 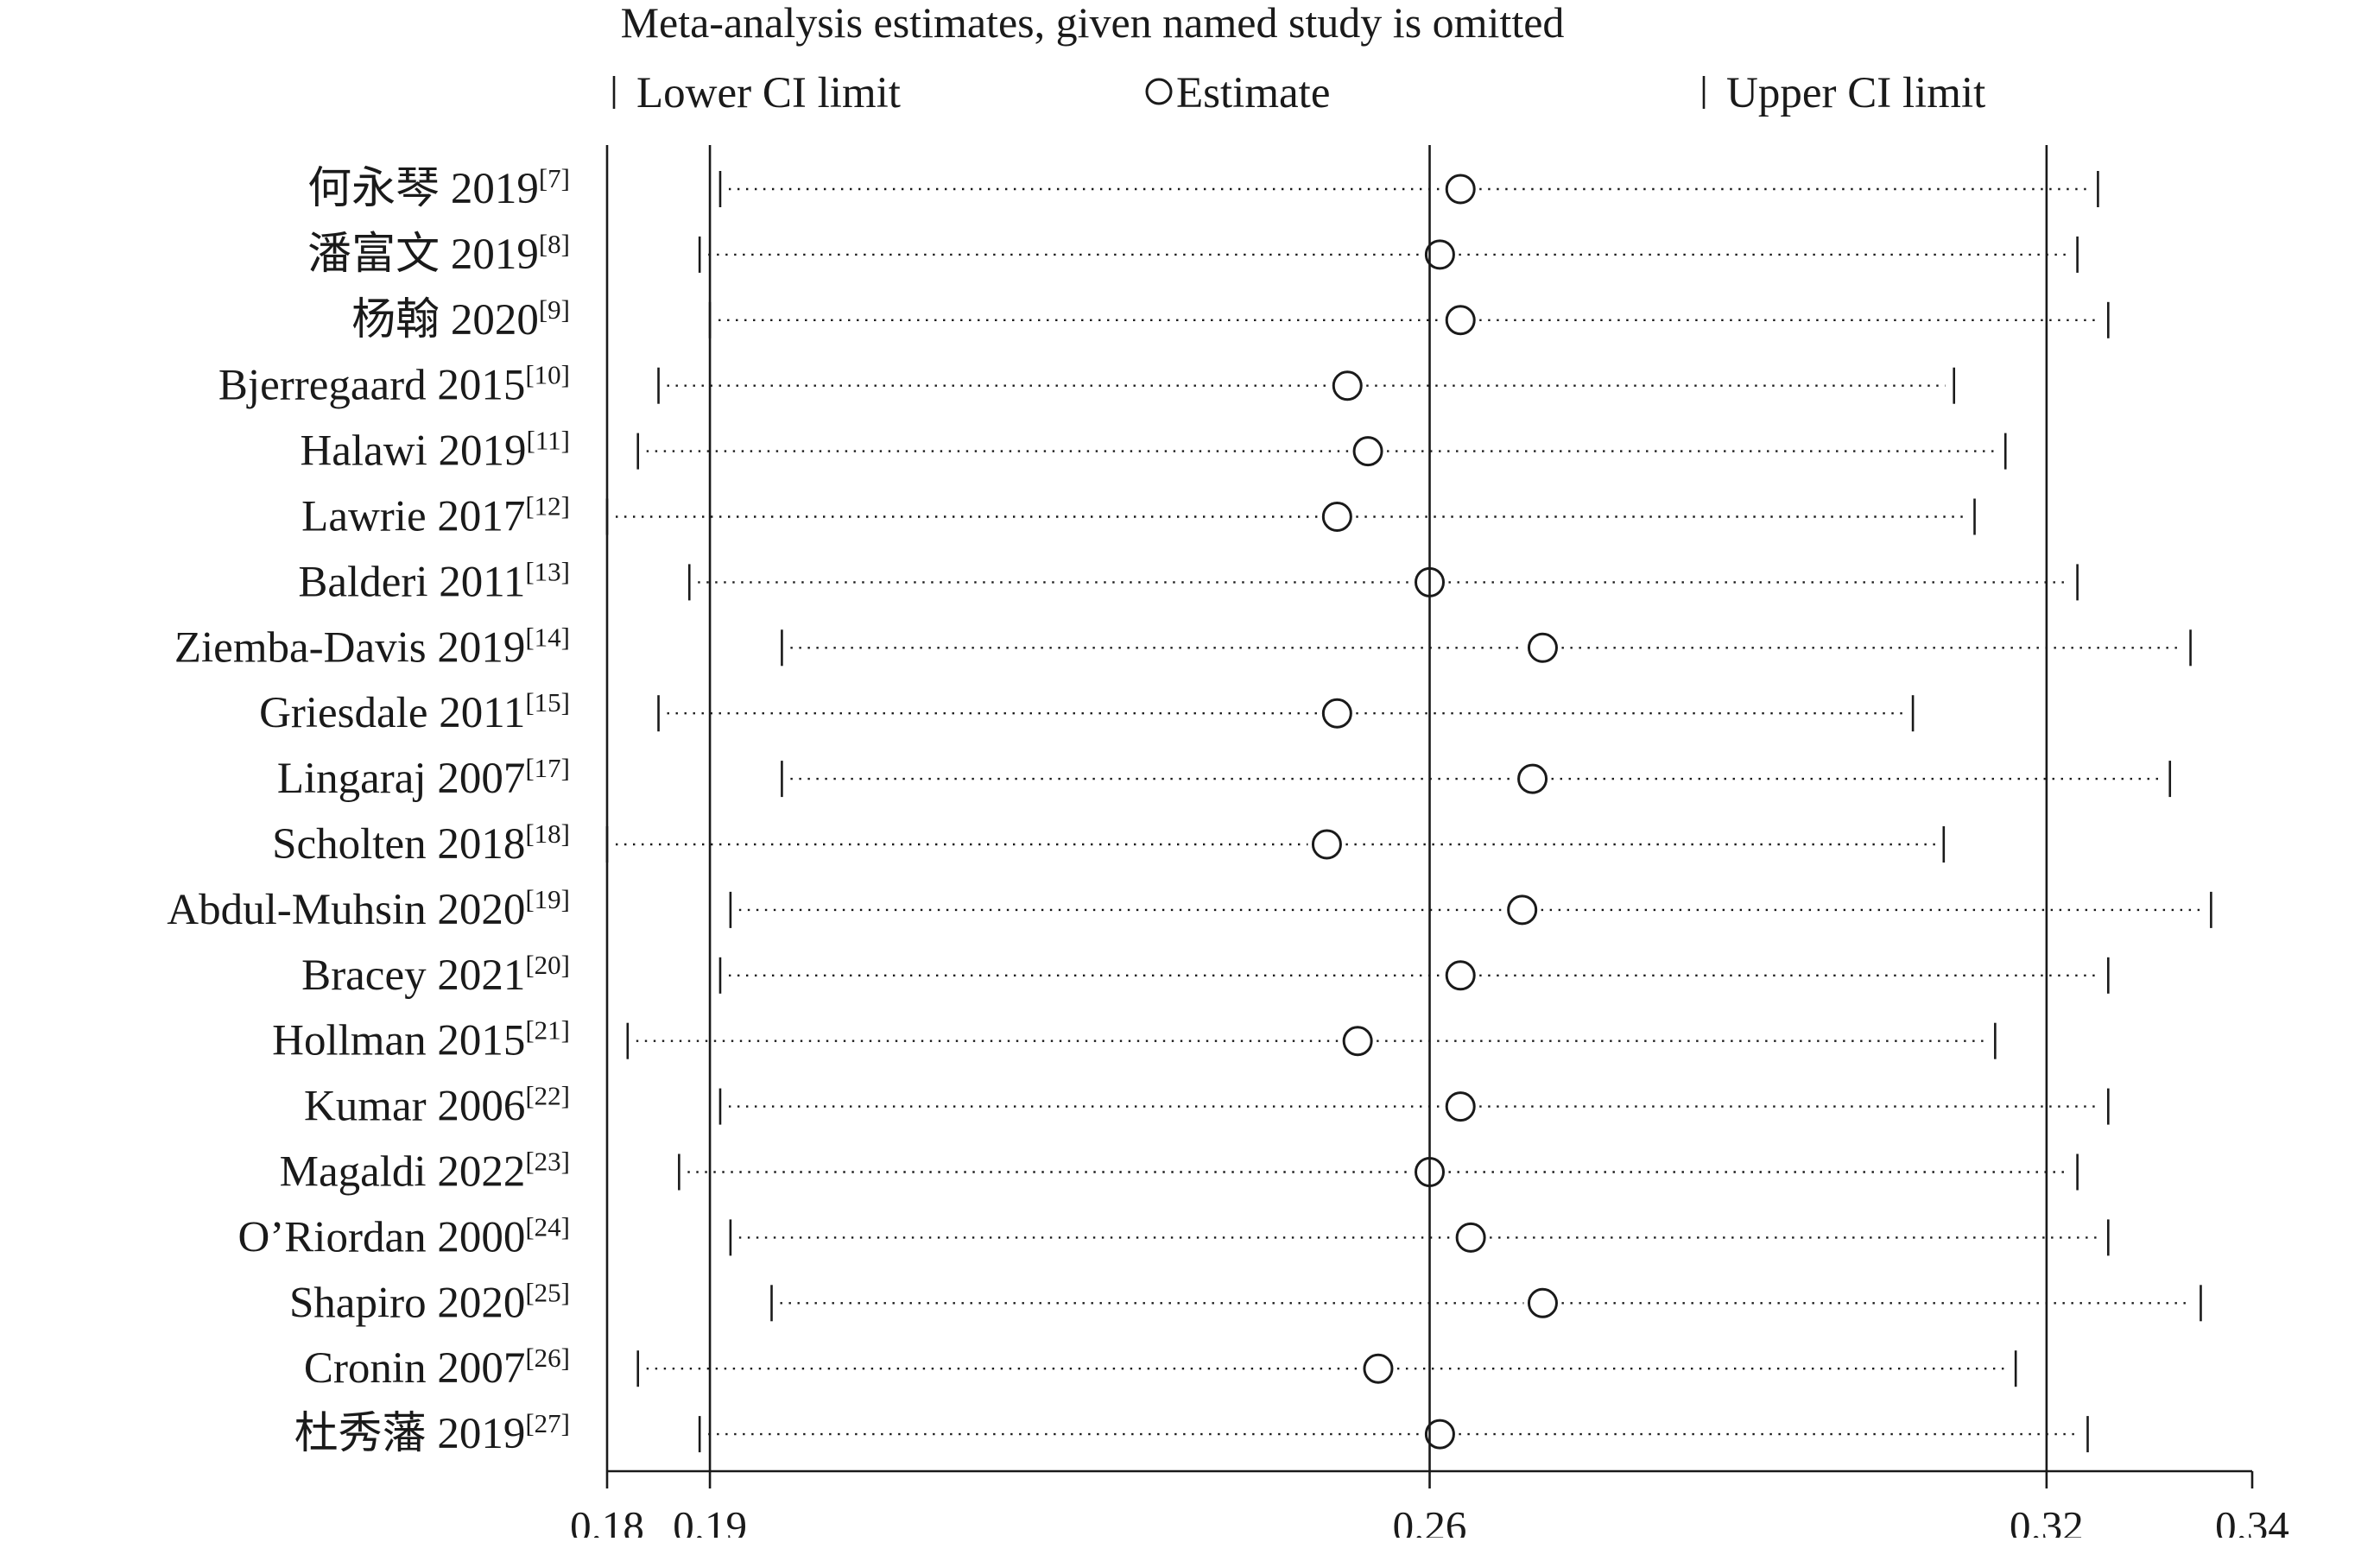 I want to click on study-name: Griesdale 2011, so click(x=392, y=713).